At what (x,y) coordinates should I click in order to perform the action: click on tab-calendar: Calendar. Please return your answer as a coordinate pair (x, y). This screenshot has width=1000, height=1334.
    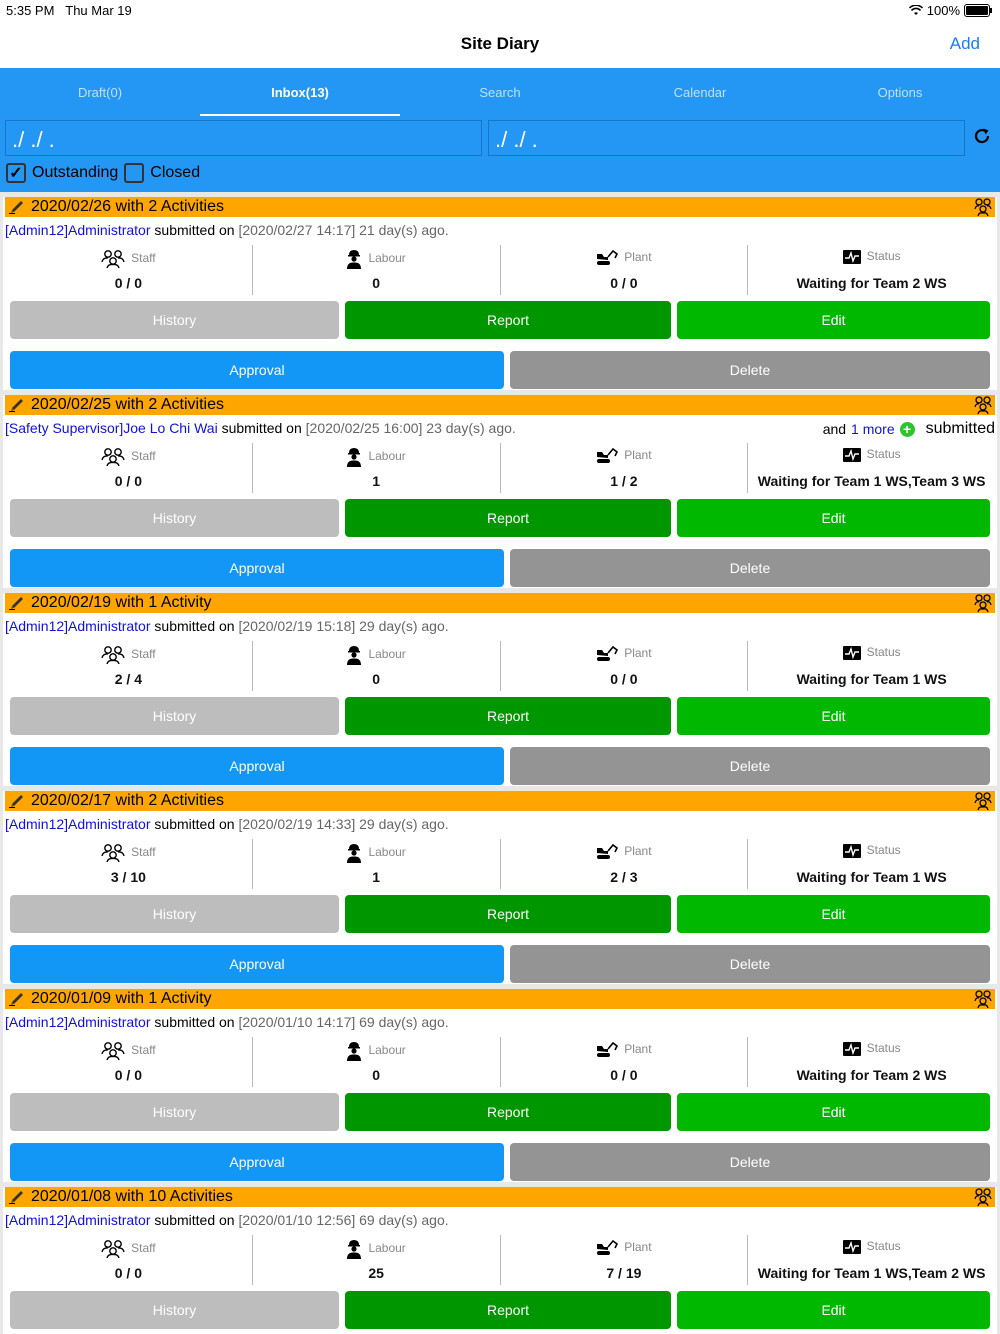
    Looking at the image, I should click on (700, 92).